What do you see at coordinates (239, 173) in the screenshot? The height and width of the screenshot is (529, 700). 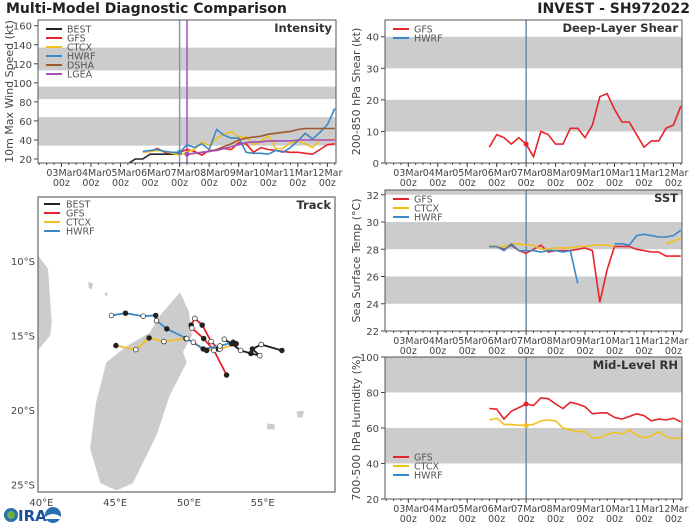 I see `x-tick-label: 09Mar` at bounding box center [239, 173].